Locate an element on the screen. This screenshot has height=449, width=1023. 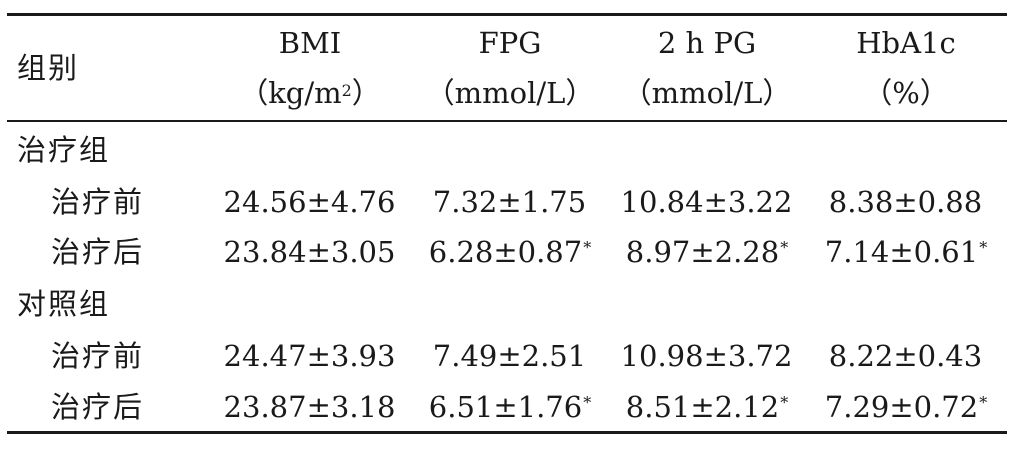
cell-hba1c: 8.22±0.43 is located at coordinates (906, 356).